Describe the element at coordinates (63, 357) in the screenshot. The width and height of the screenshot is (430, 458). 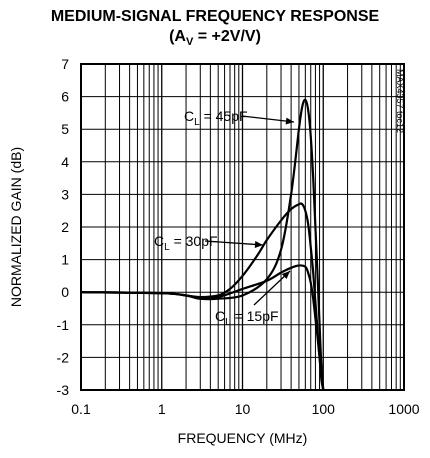
I see `y-tick-label: -2` at that location.